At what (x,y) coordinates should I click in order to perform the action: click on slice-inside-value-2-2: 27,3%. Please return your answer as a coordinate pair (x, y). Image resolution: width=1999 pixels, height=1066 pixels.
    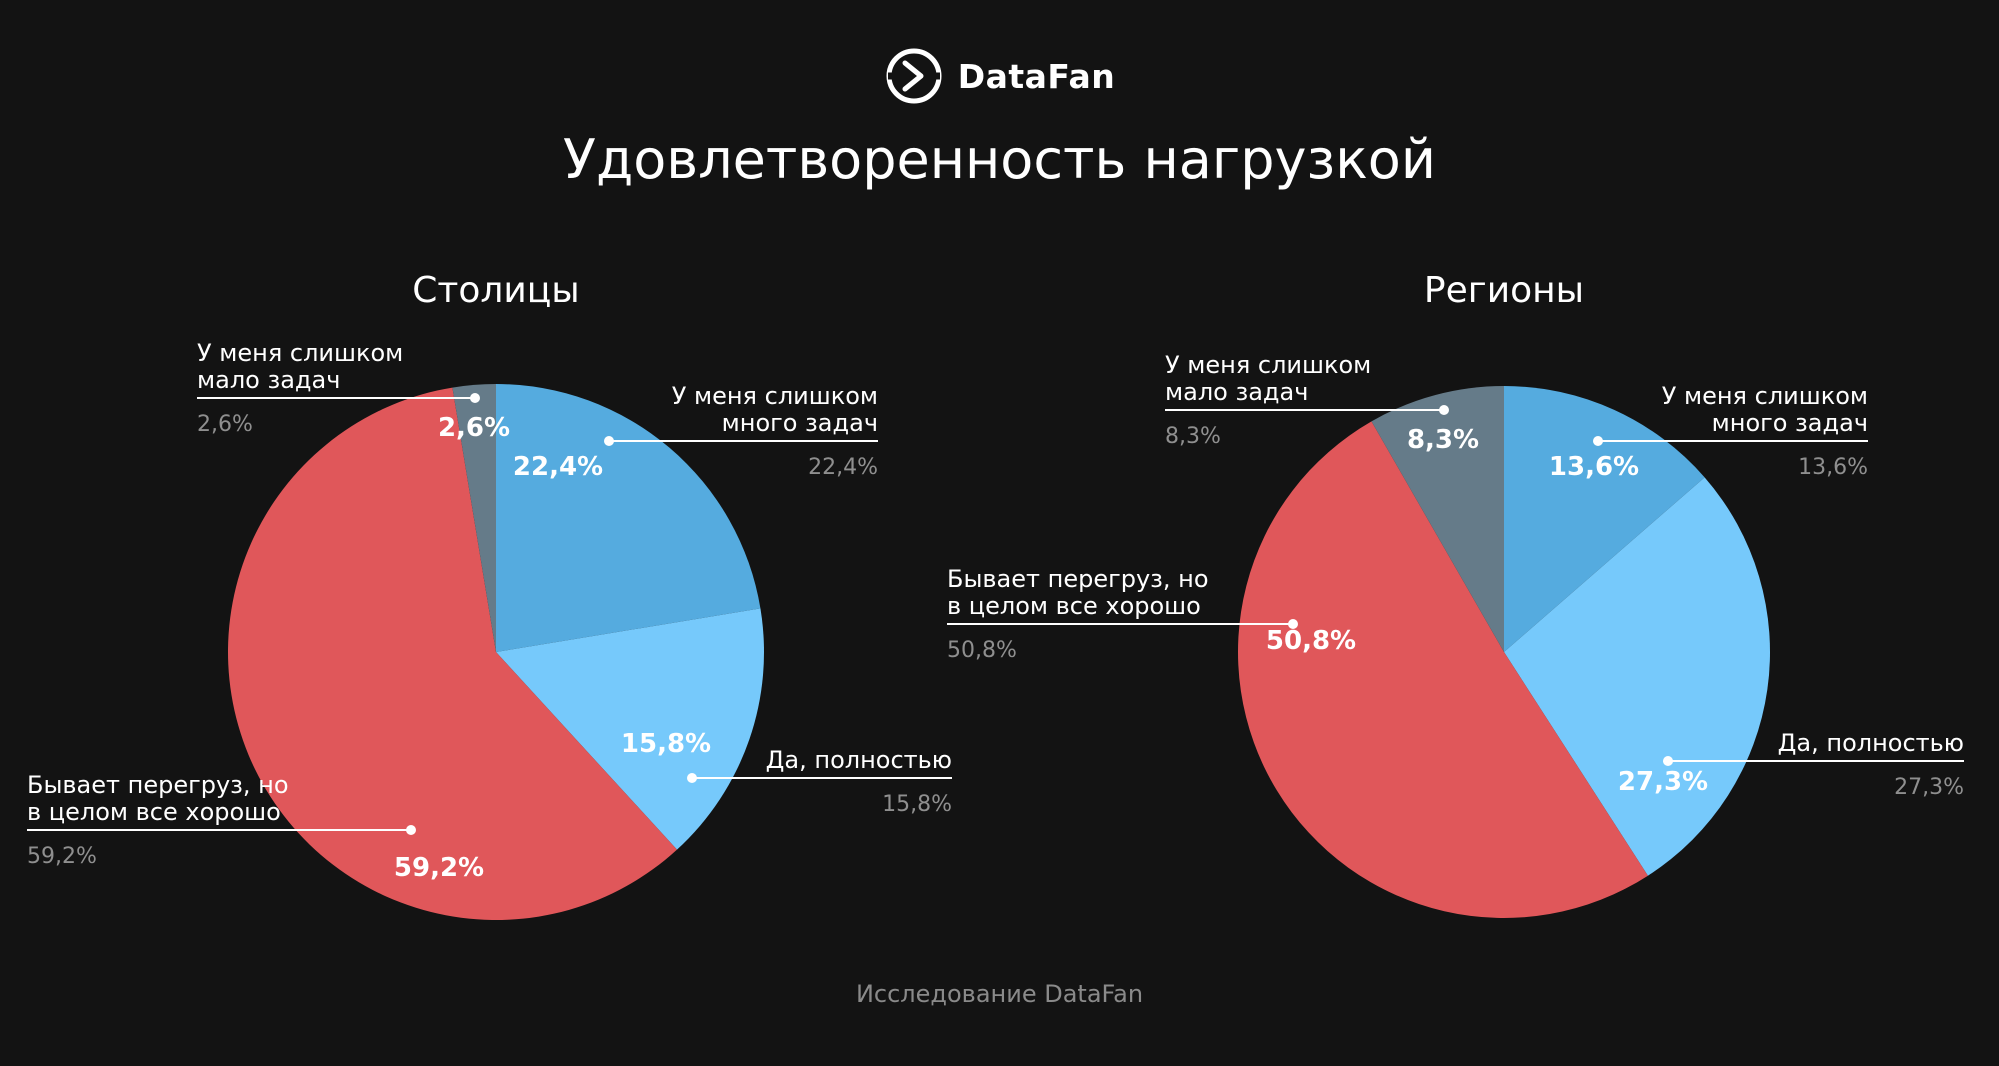
    Looking at the image, I should click on (1663, 782).